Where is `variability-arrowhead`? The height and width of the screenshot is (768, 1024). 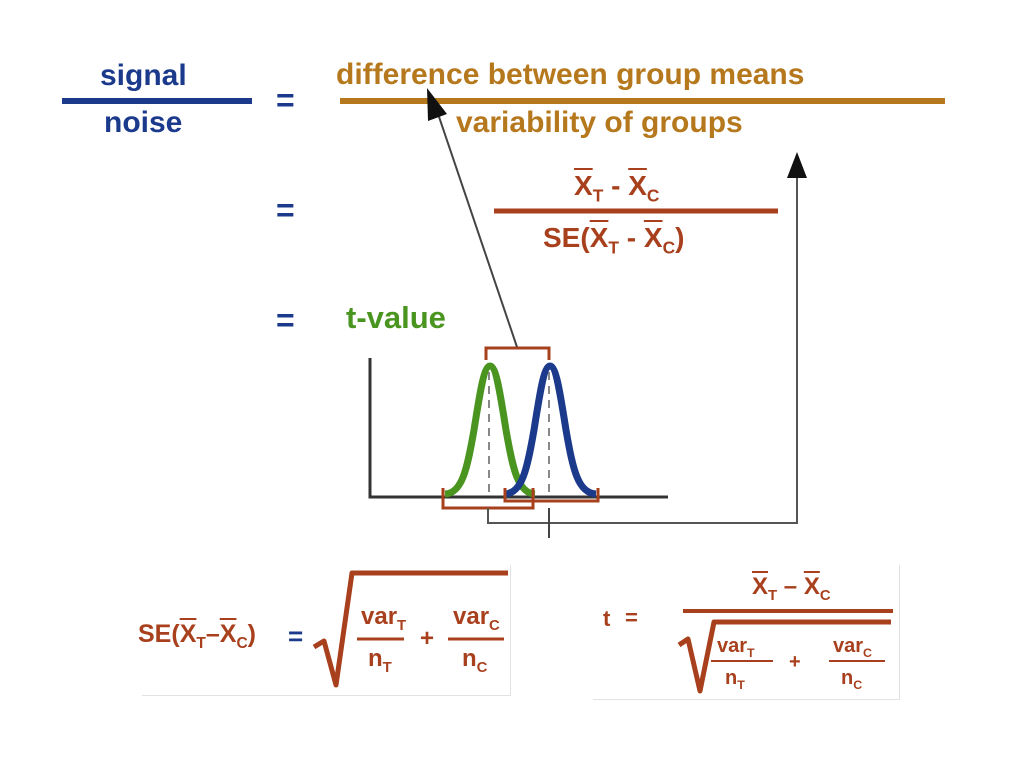
variability-arrowhead is located at coordinates (797, 165).